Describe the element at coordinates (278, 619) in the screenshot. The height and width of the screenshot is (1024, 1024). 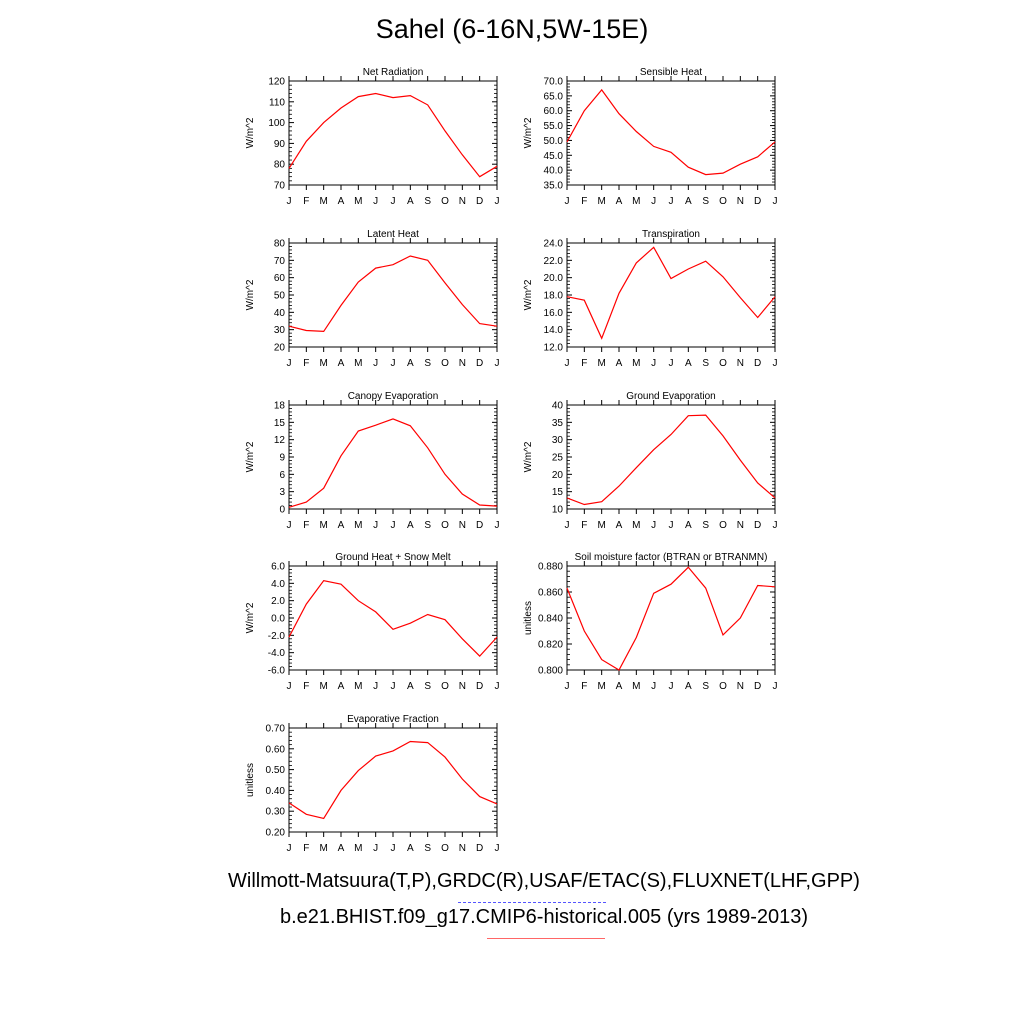
I see `y-tick-label: 0.0` at that location.